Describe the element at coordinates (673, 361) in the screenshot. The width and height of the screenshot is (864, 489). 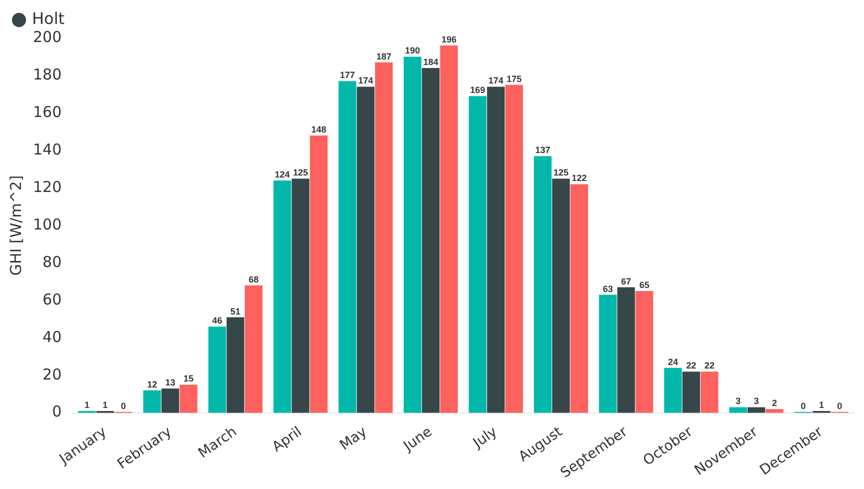
I see `data-label: 24` at that location.